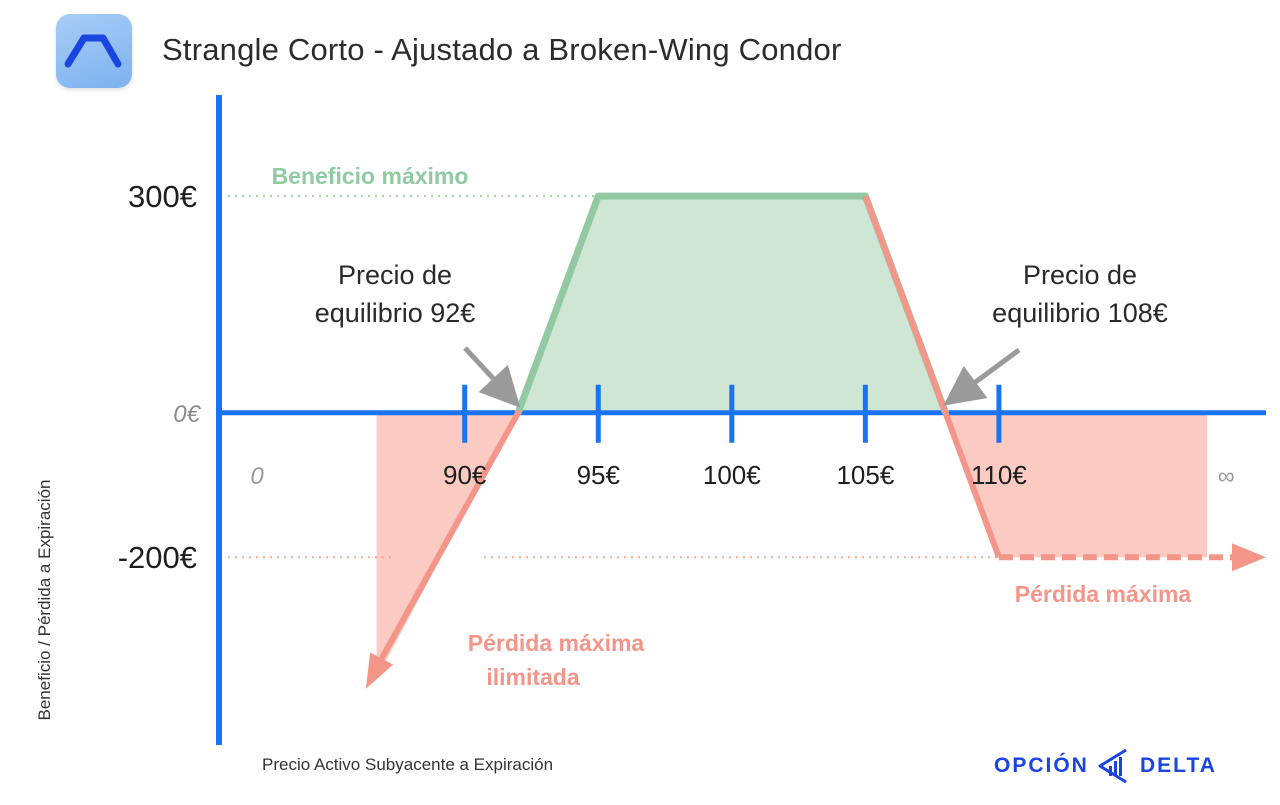 This screenshot has width=1280, height=805. Describe the element at coordinates (1041, 765) in the screenshot. I see `brand-word-opcion: OPCIÓN` at that location.